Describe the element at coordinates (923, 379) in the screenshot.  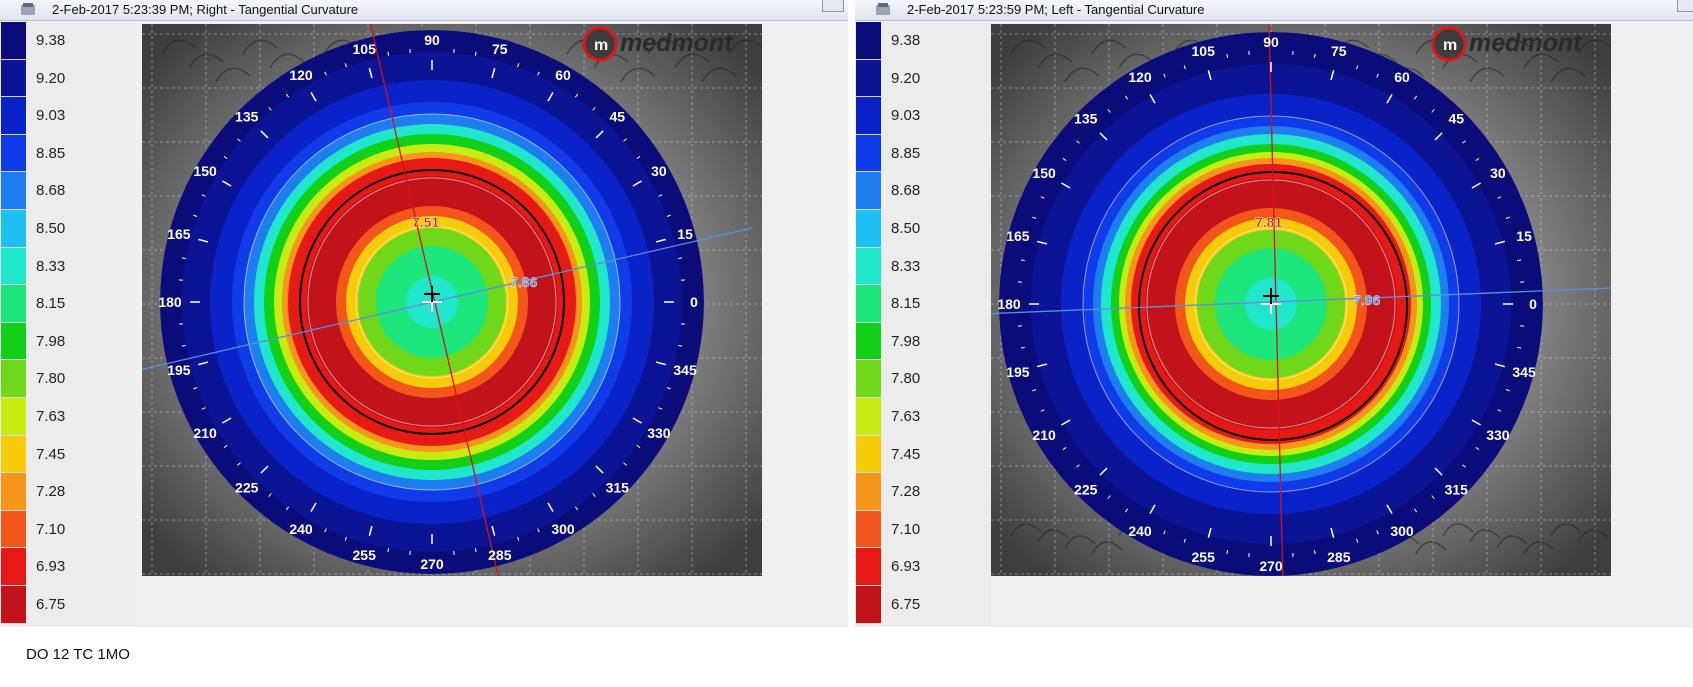
I see `legend-row: 7.80` at that location.